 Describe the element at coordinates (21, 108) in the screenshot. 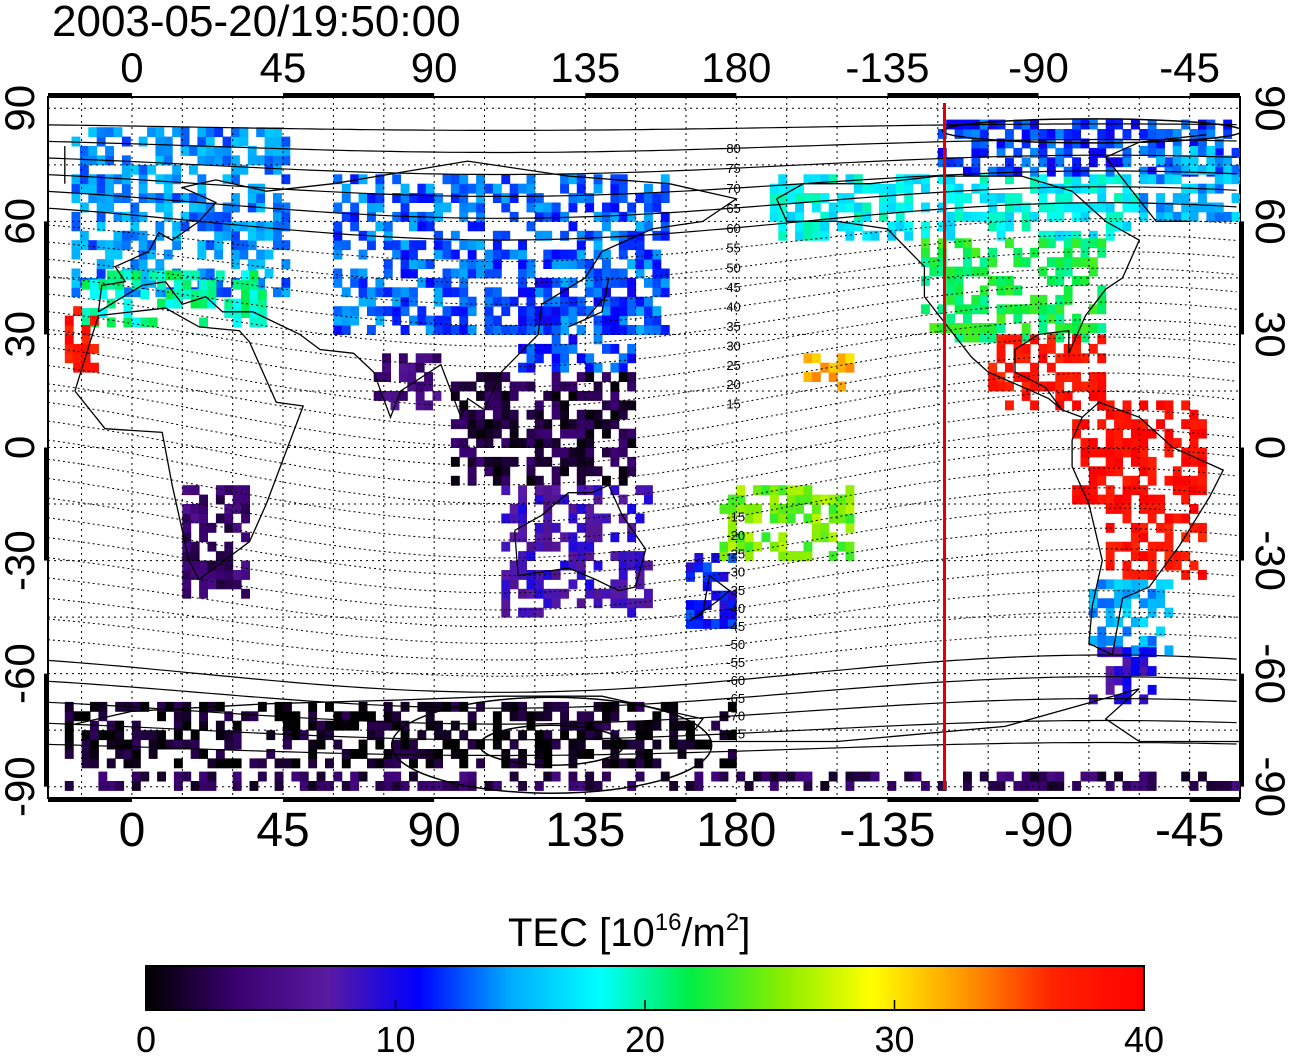

I see `left-lat-tick-label: 90` at that location.